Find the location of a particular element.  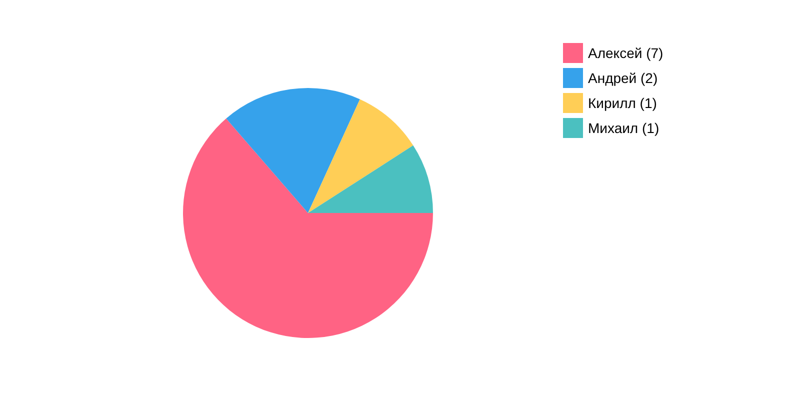

legend-label: Алексей (7) is located at coordinates (626, 53).